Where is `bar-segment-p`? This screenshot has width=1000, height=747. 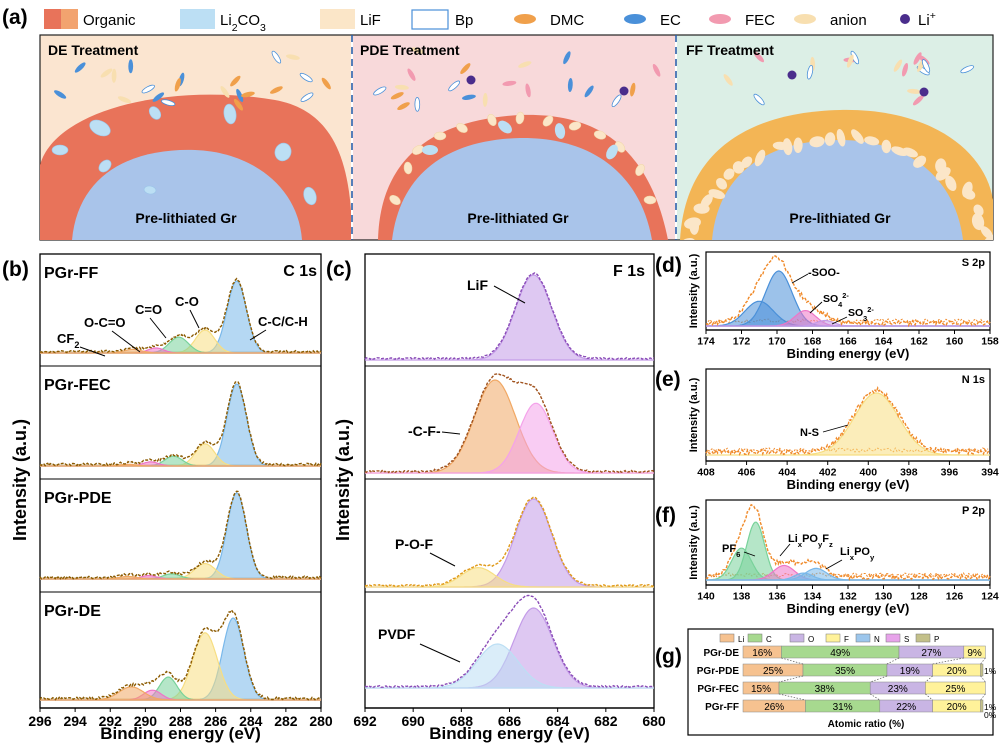
bar-segment-p is located at coordinates (982, 670).